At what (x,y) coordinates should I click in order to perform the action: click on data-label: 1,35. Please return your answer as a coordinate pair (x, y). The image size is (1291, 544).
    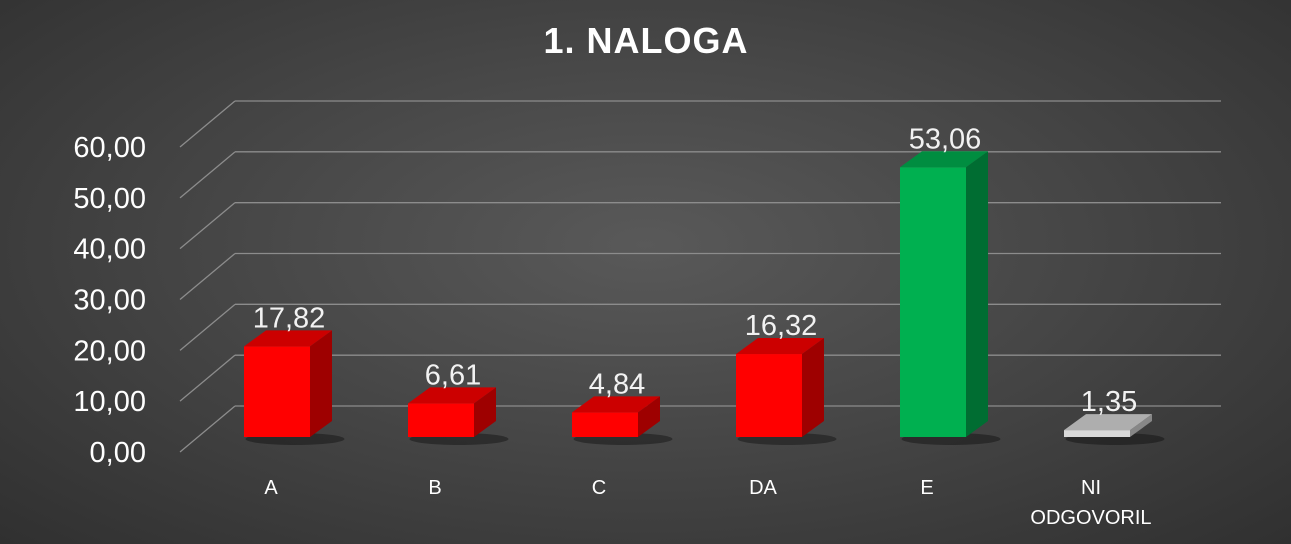
    Looking at the image, I should click on (1109, 402).